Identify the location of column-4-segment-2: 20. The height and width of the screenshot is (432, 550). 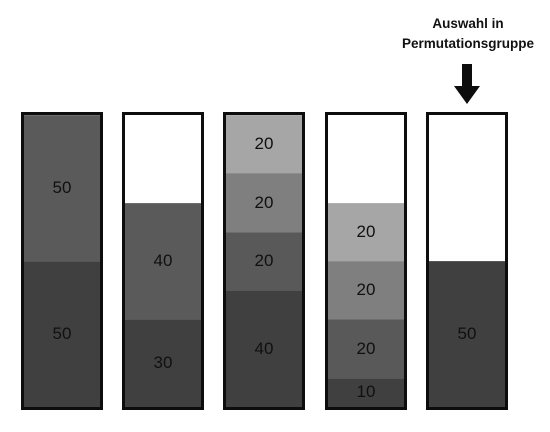
(366, 290).